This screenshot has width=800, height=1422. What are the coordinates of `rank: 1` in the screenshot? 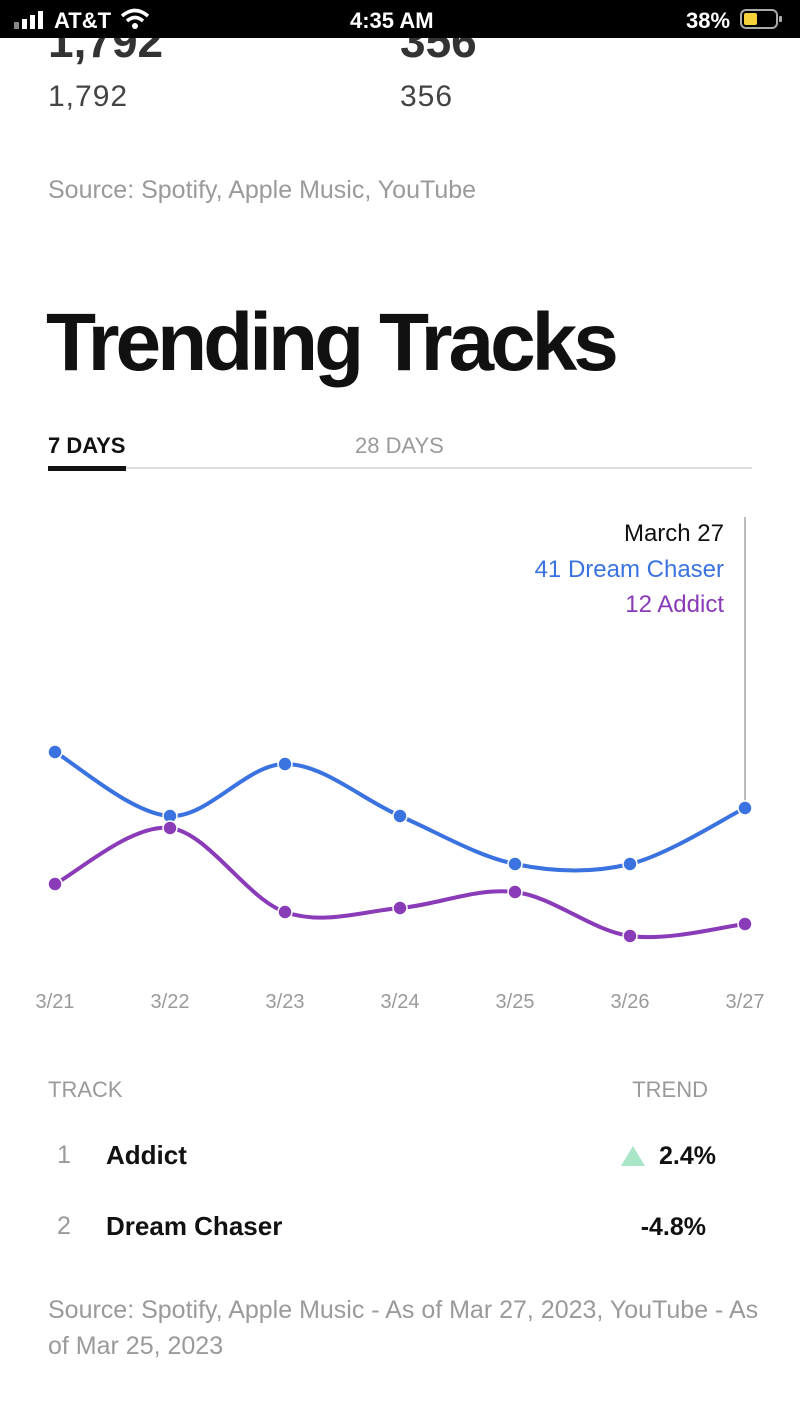 It's located at (64, 1155).